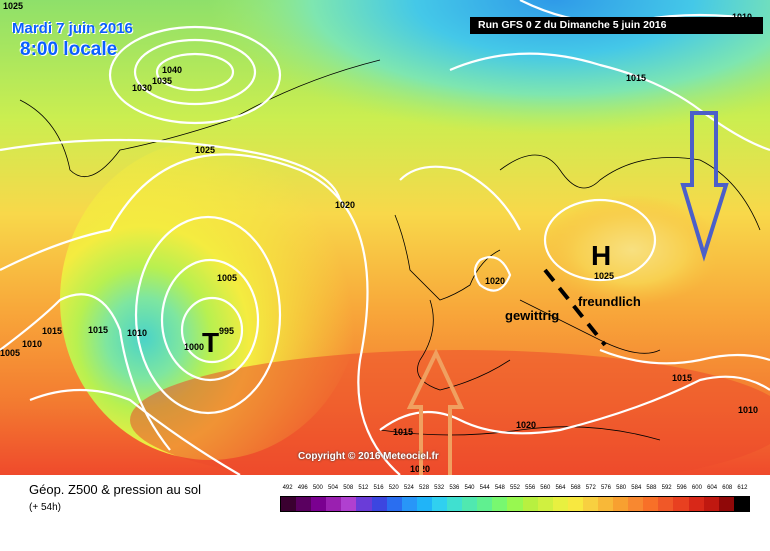 The image size is (770, 551). Describe the element at coordinates (302, 488) in the screenshot. I see `scale-tick-label: 496` at that location.